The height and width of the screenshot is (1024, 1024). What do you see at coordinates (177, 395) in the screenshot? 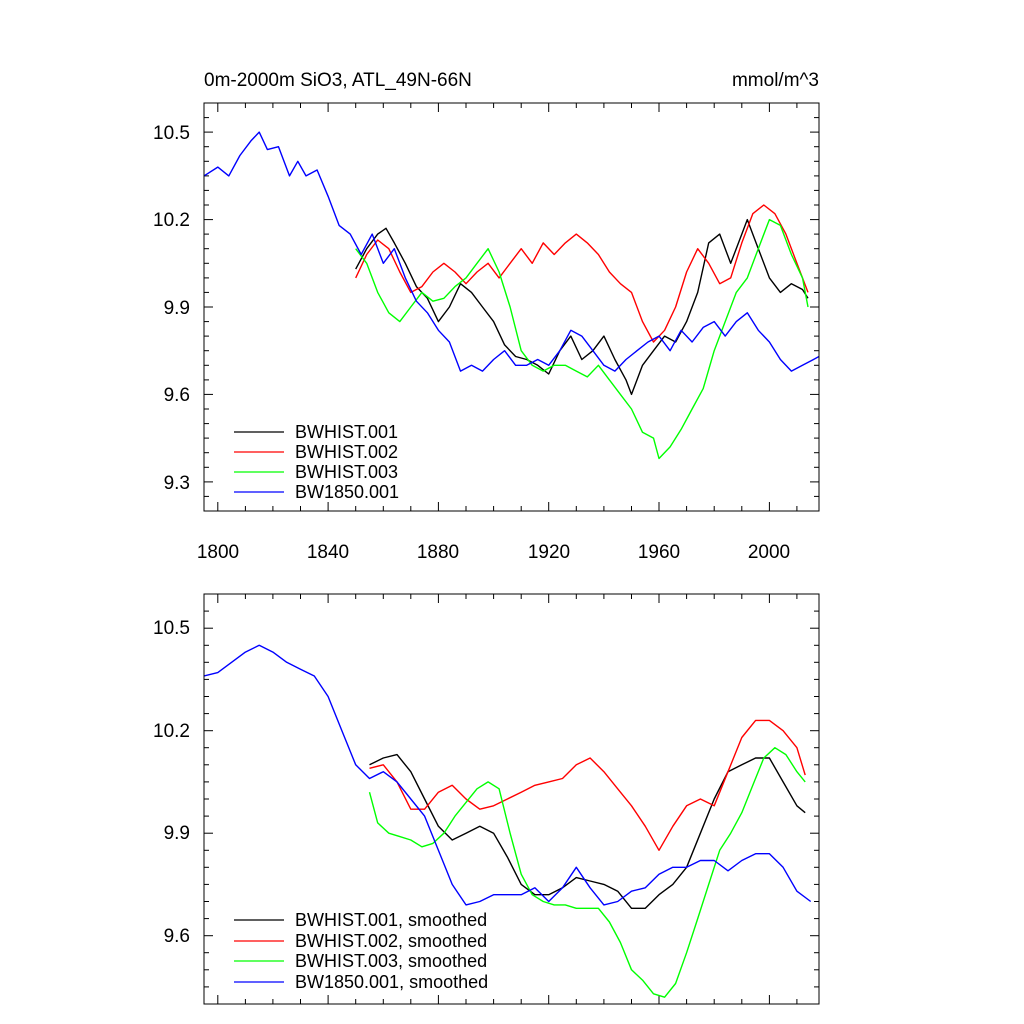
I see `top-ytick-label-9.6: 9.6` at bounding box center [177, 395].